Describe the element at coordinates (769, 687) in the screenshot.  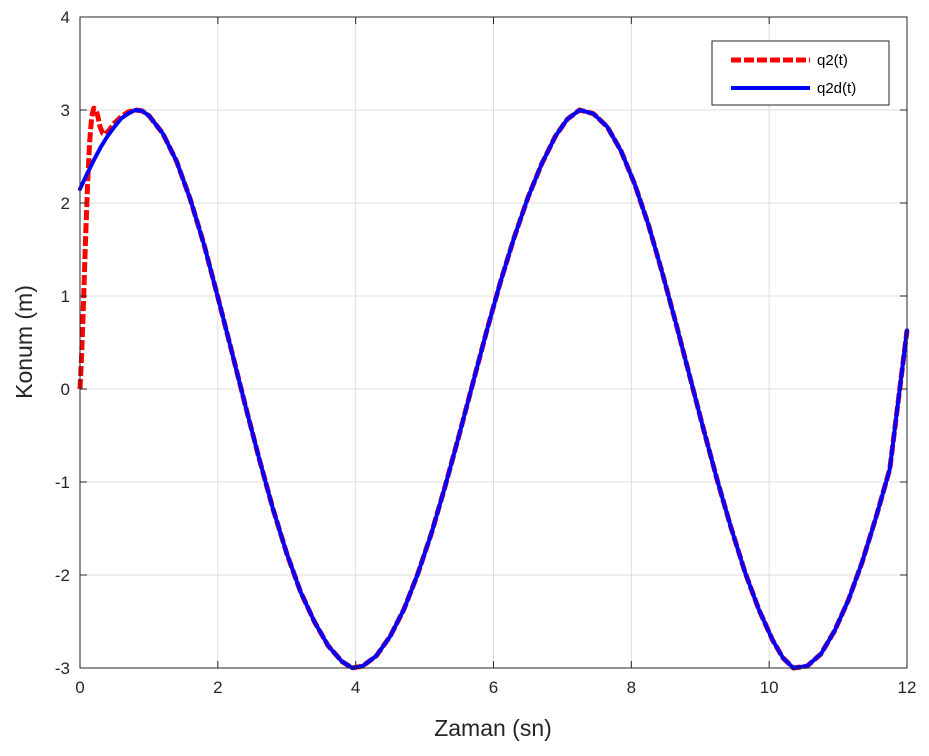
I see `x-tick-label: 10` at that location.